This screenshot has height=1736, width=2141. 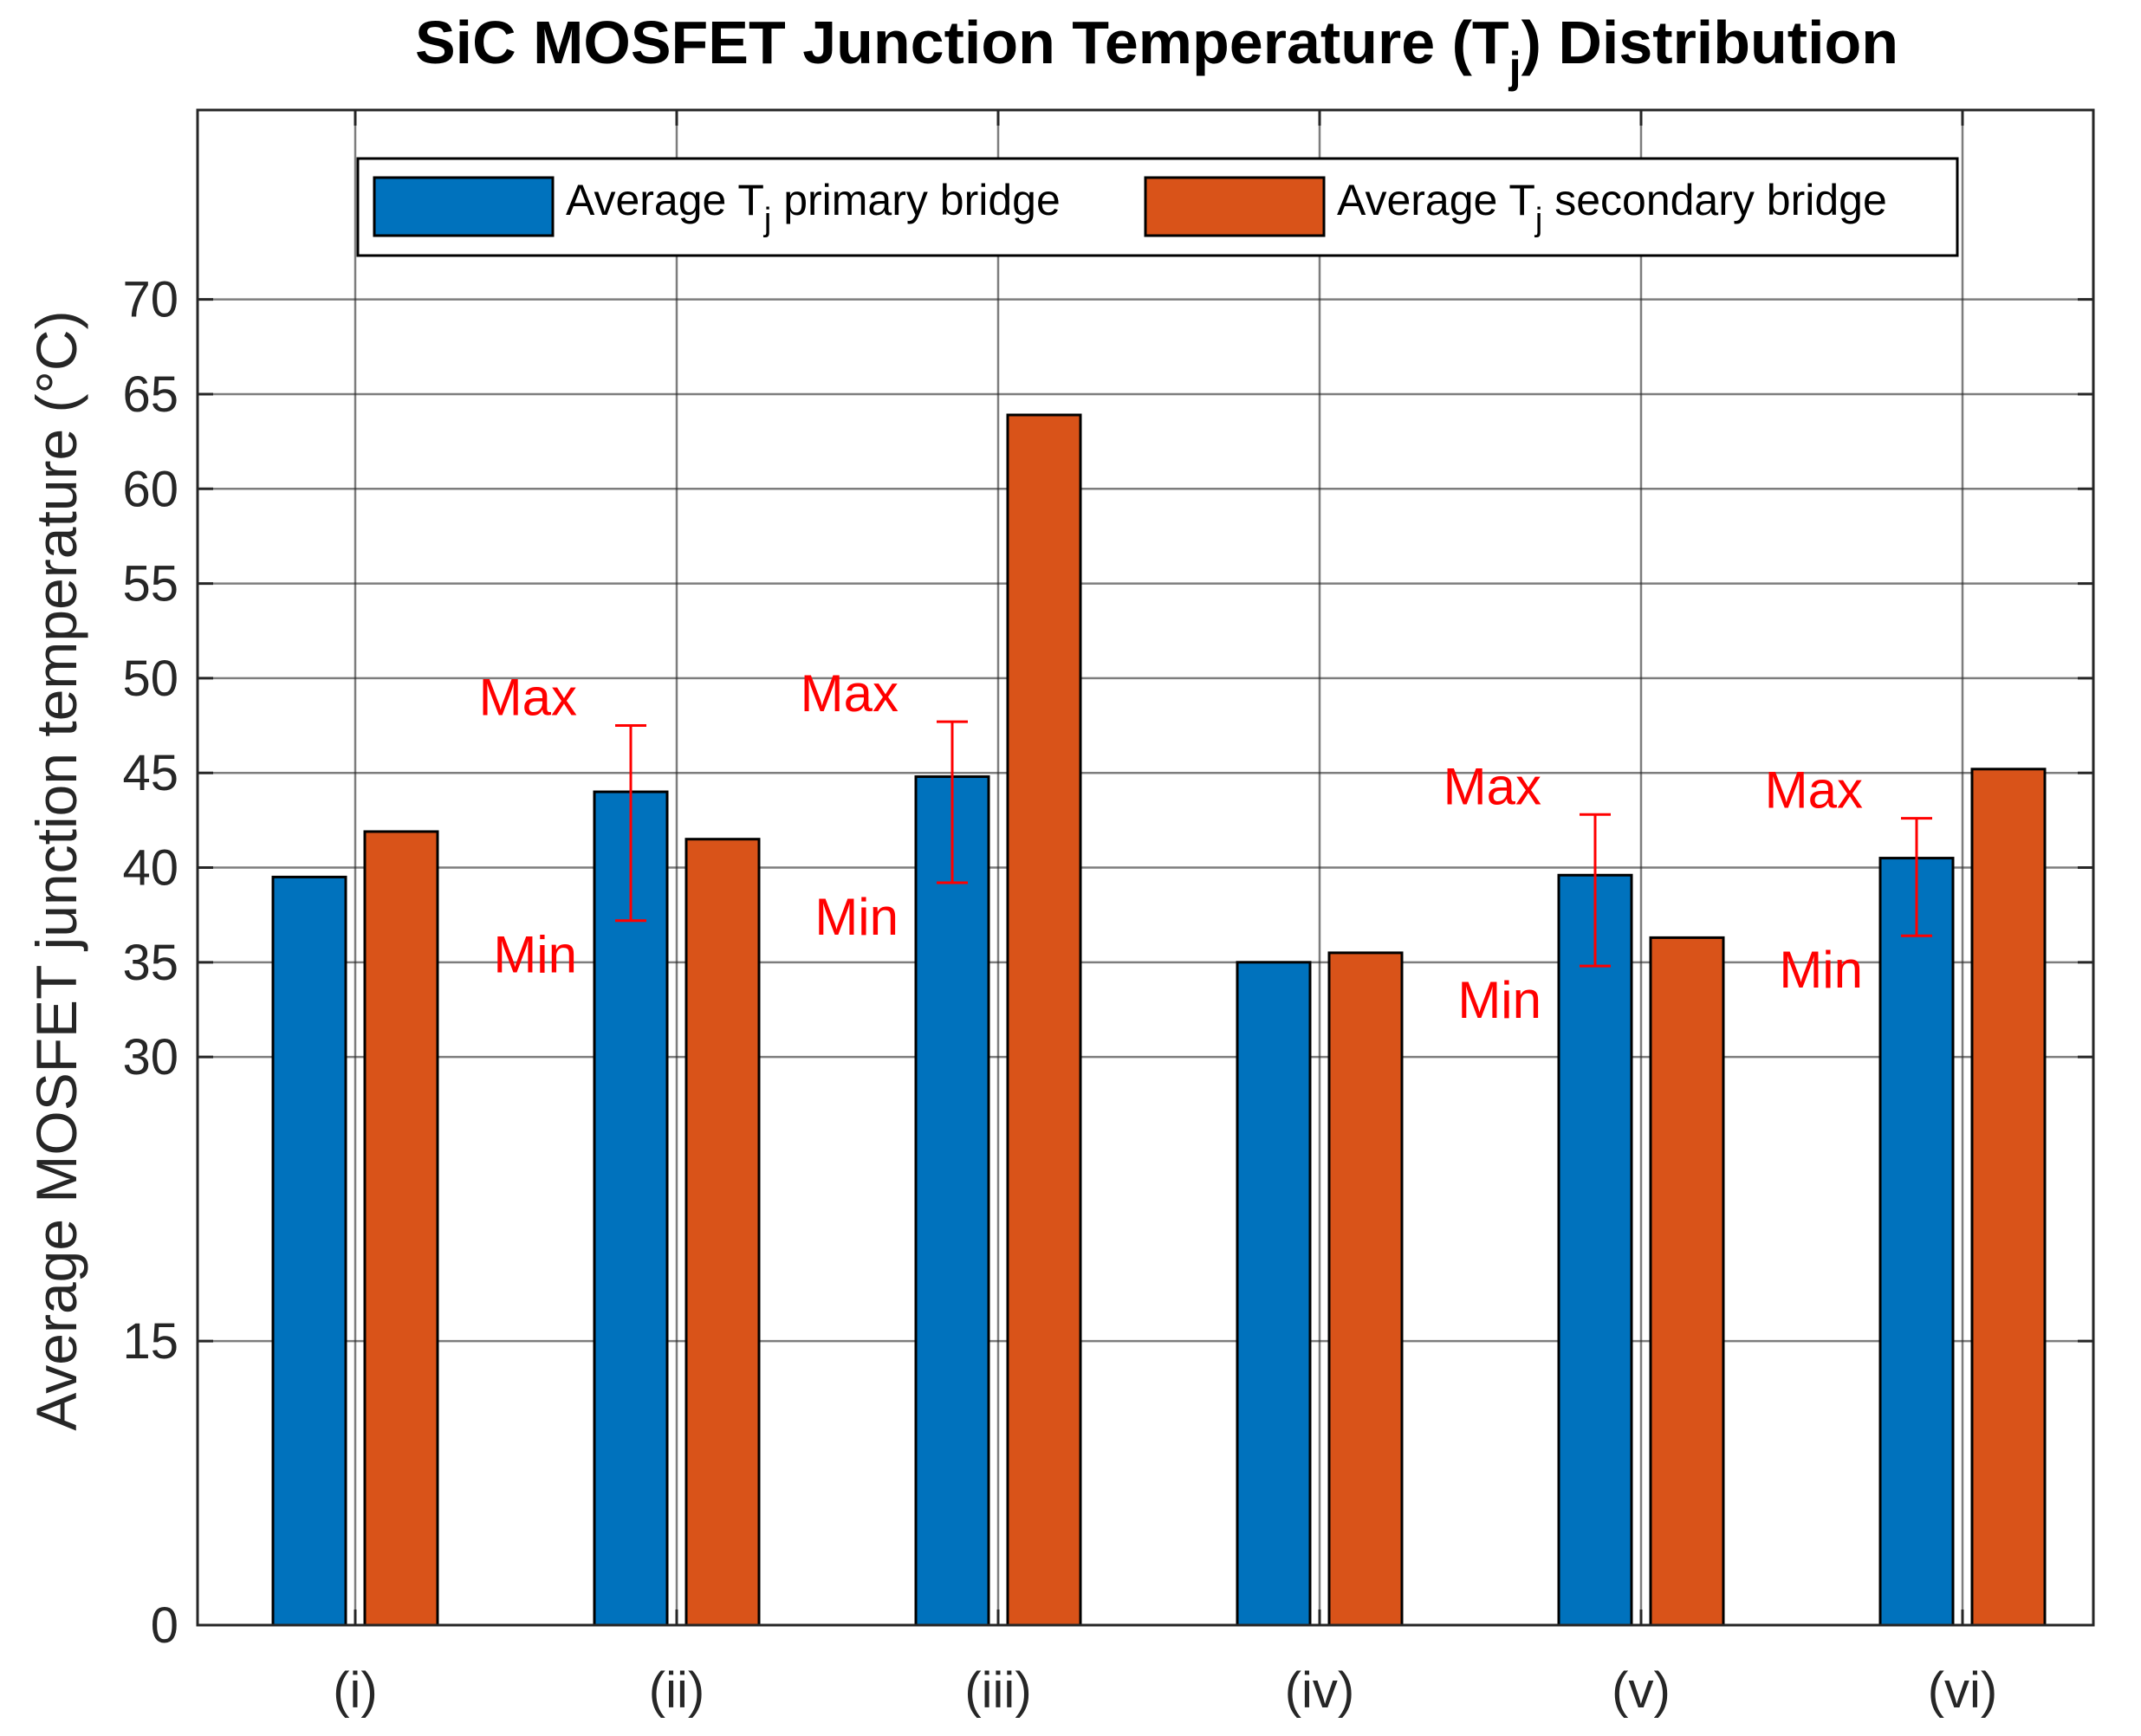 What do you see at coordinates (150, 300) in the screenshot?
I see `y-tick-label: 70` at bounding box center [150, 300].